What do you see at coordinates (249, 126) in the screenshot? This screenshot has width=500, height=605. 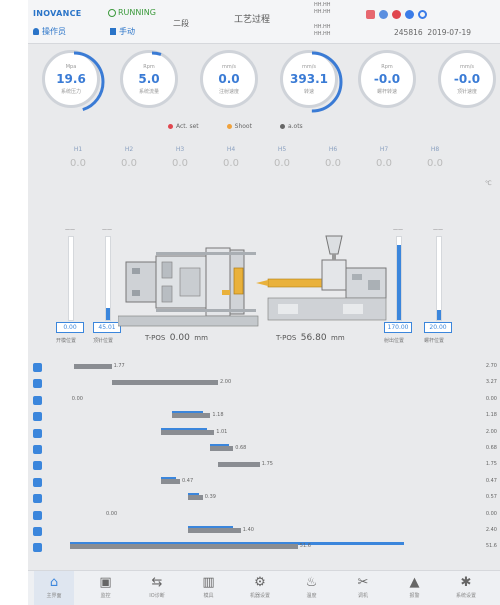 I see `chart-legend: Act. set Shoot a.ots` at bounding box center [249, 126].